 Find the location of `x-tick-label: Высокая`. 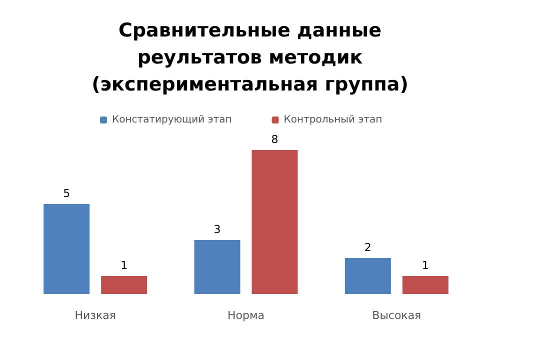

x-tick-label: Высокая is located at coordinates (397, 315).